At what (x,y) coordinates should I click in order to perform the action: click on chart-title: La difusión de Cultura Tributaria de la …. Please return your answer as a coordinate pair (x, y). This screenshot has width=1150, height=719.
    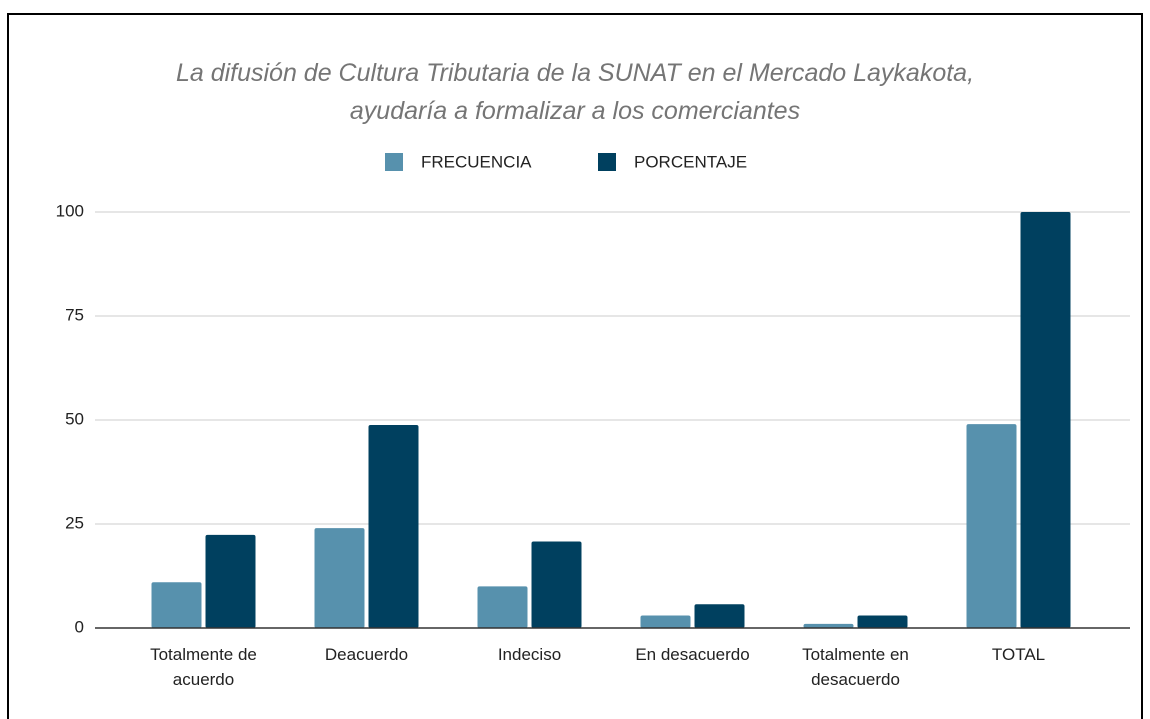
    Looking at the image, I should click on (575, 92).